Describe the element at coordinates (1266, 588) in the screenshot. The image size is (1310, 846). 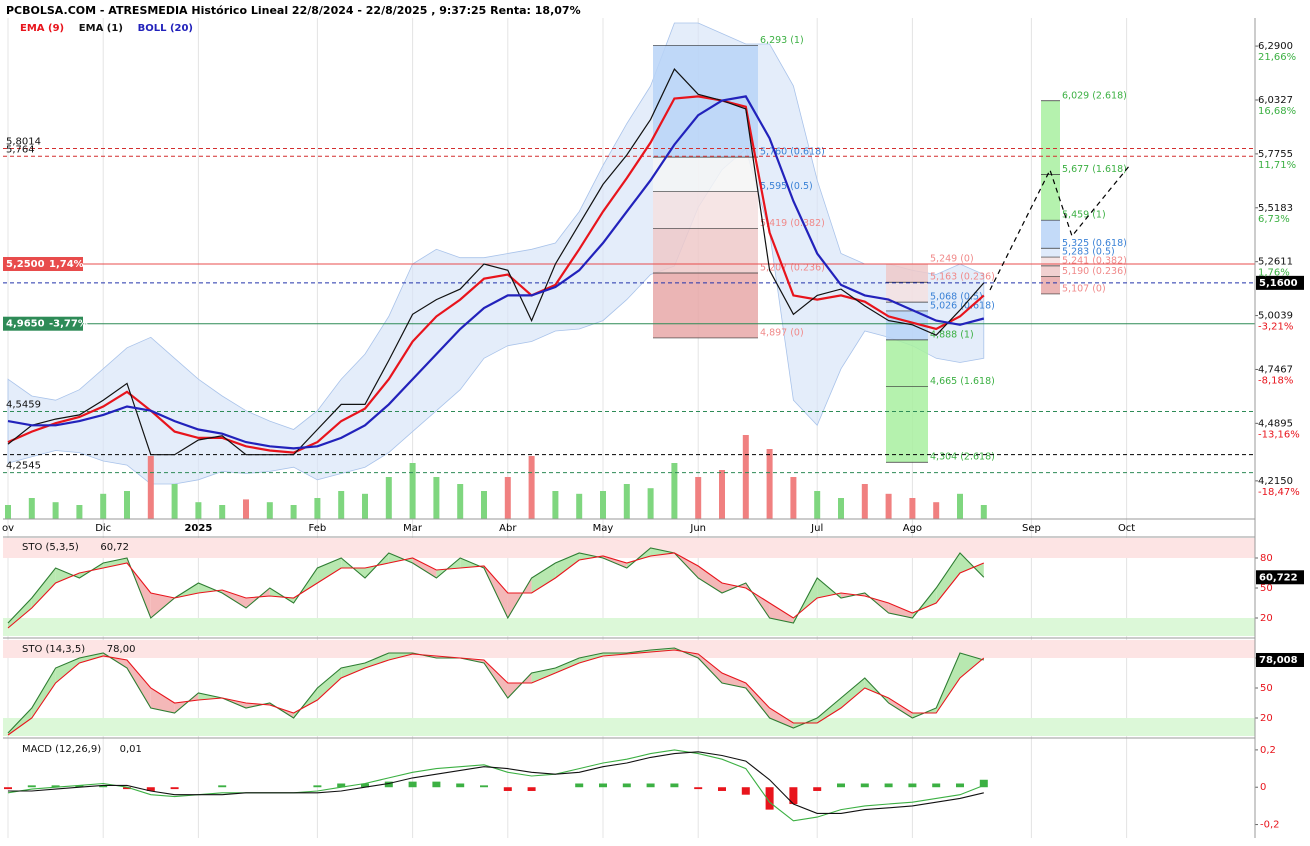
I see `y-tick-label: 50` at that location.